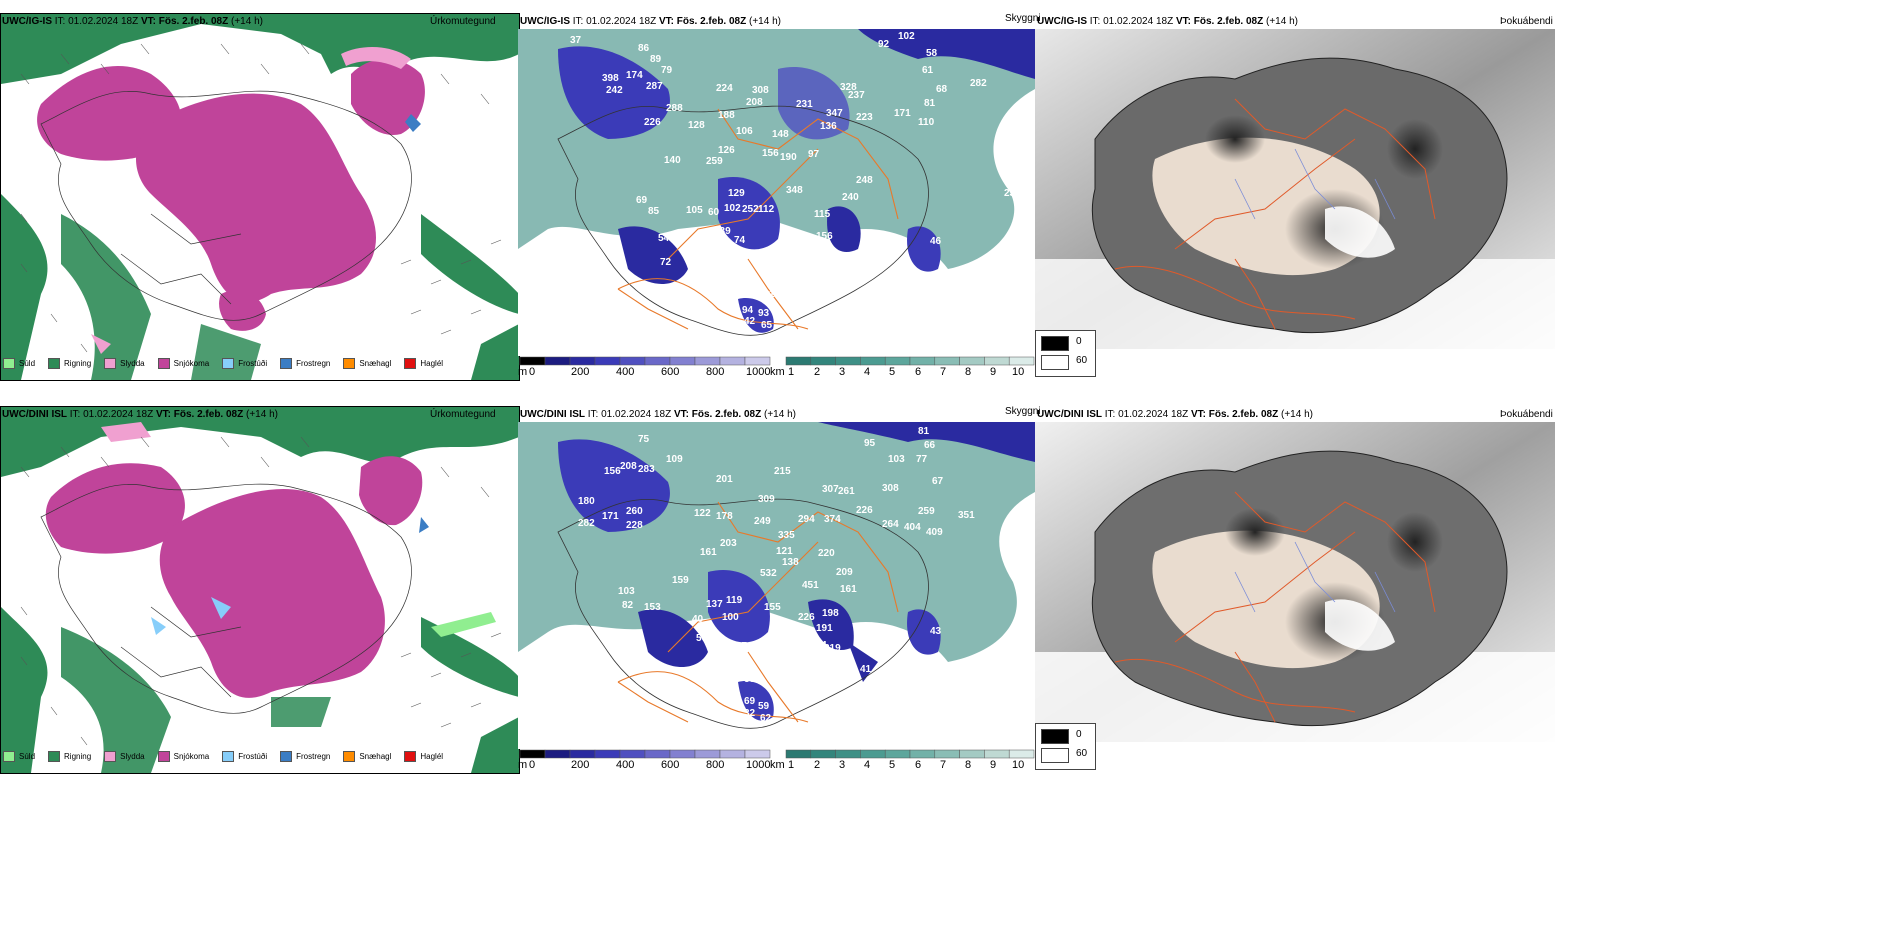  What do you see at coordinates (892, 372) in the screenshot?
I see `colorbar-tick: 5` at bounding box center [892, 372].